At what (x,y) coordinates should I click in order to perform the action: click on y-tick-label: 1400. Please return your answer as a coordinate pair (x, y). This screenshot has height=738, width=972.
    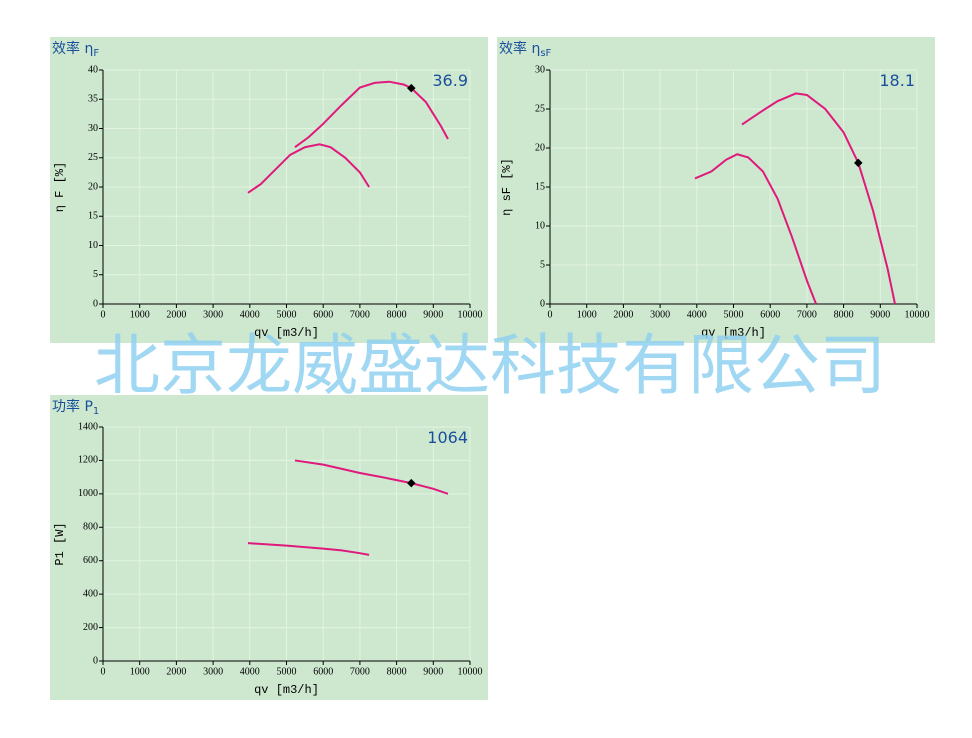
    Looking at the image, I should click on (88, 426).